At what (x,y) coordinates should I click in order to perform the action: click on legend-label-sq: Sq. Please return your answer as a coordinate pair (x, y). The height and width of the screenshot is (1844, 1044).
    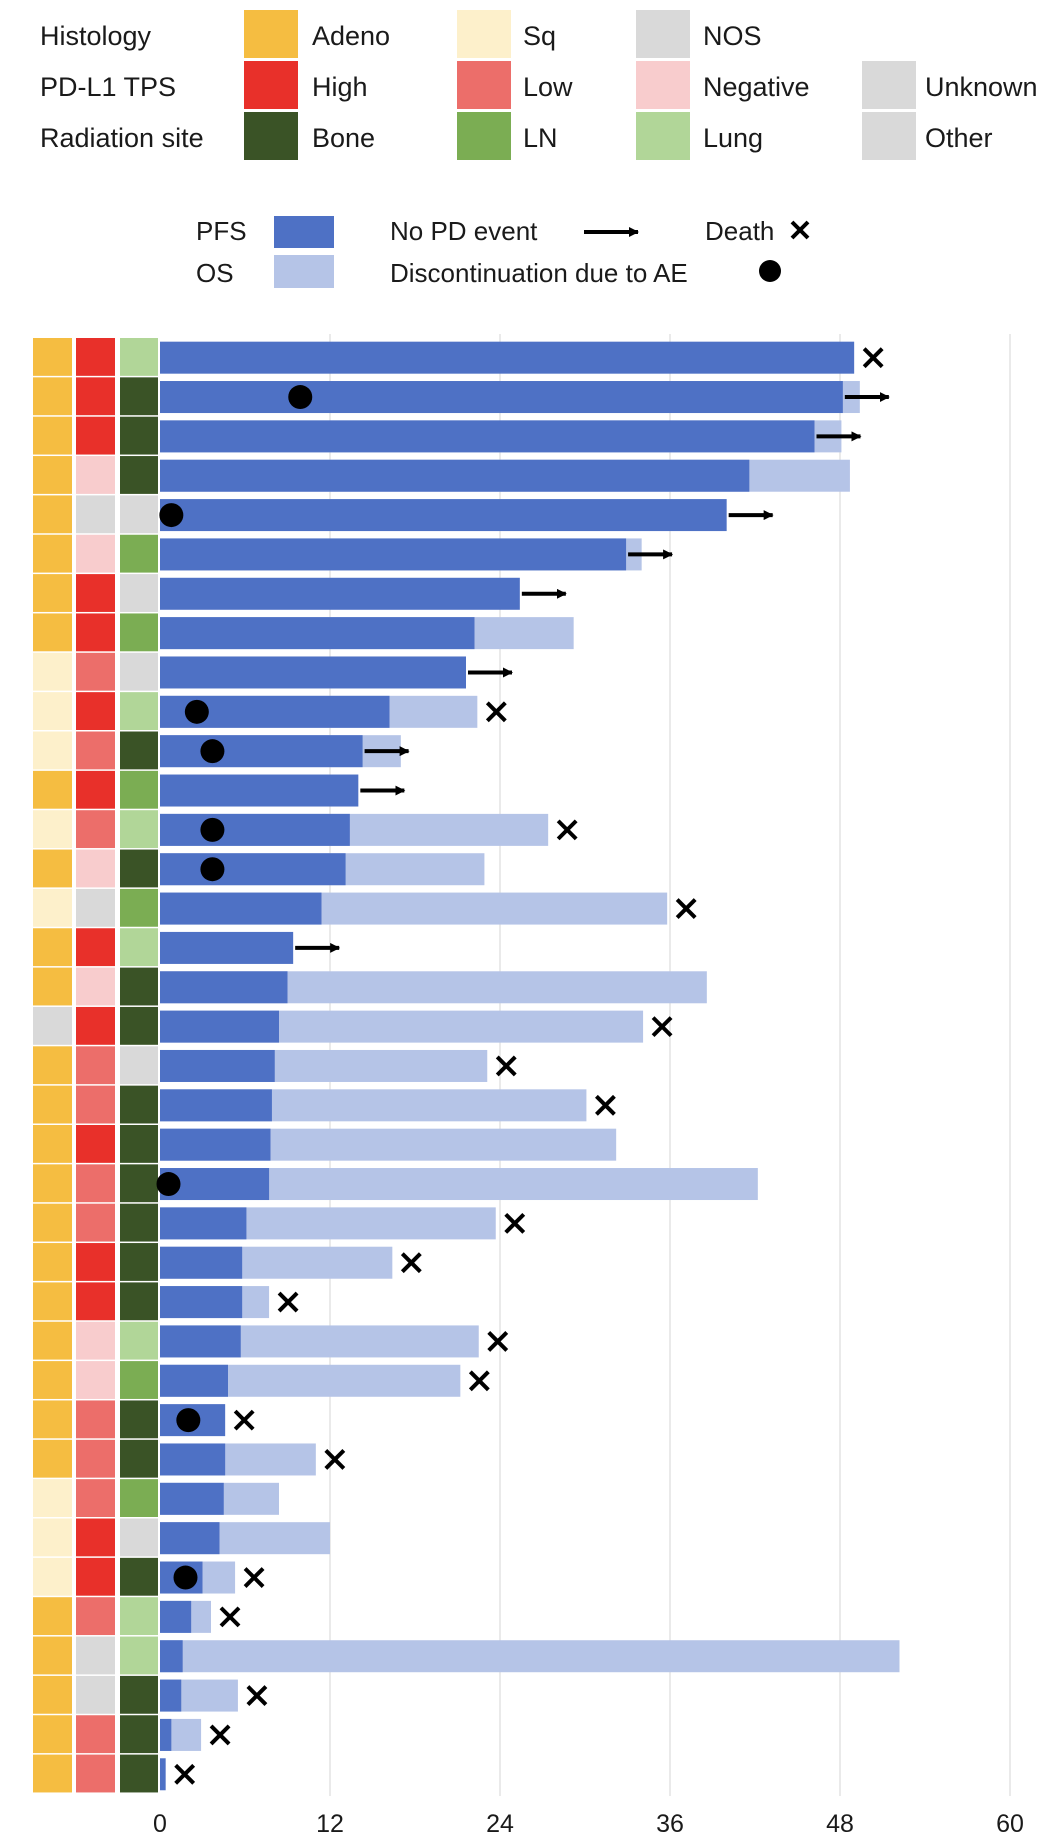
    Looking at the image, I should click on (539, 36).